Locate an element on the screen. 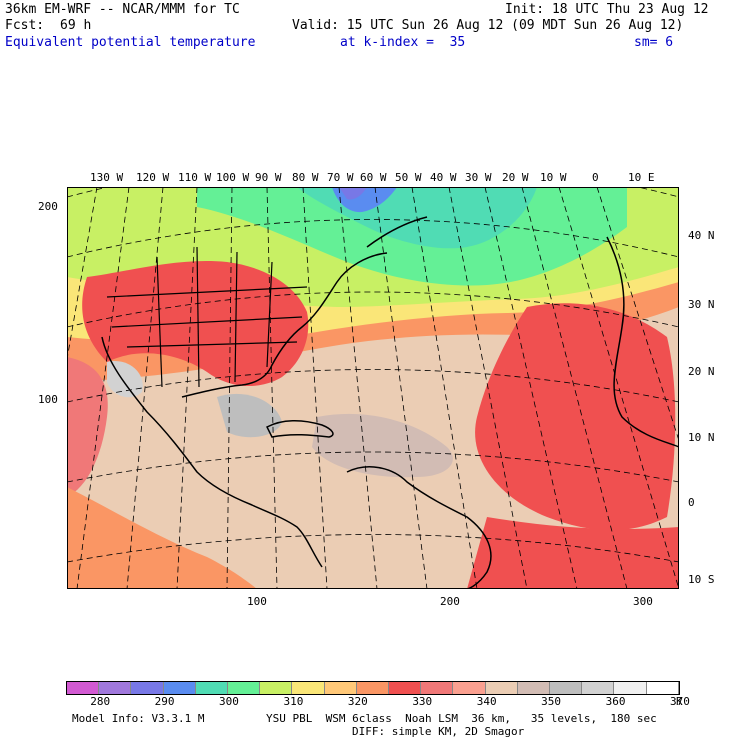 Image resolution: width=740 pixels, height=740 pixels. warm-anomaly-continental is located at coordinates (195, 323).